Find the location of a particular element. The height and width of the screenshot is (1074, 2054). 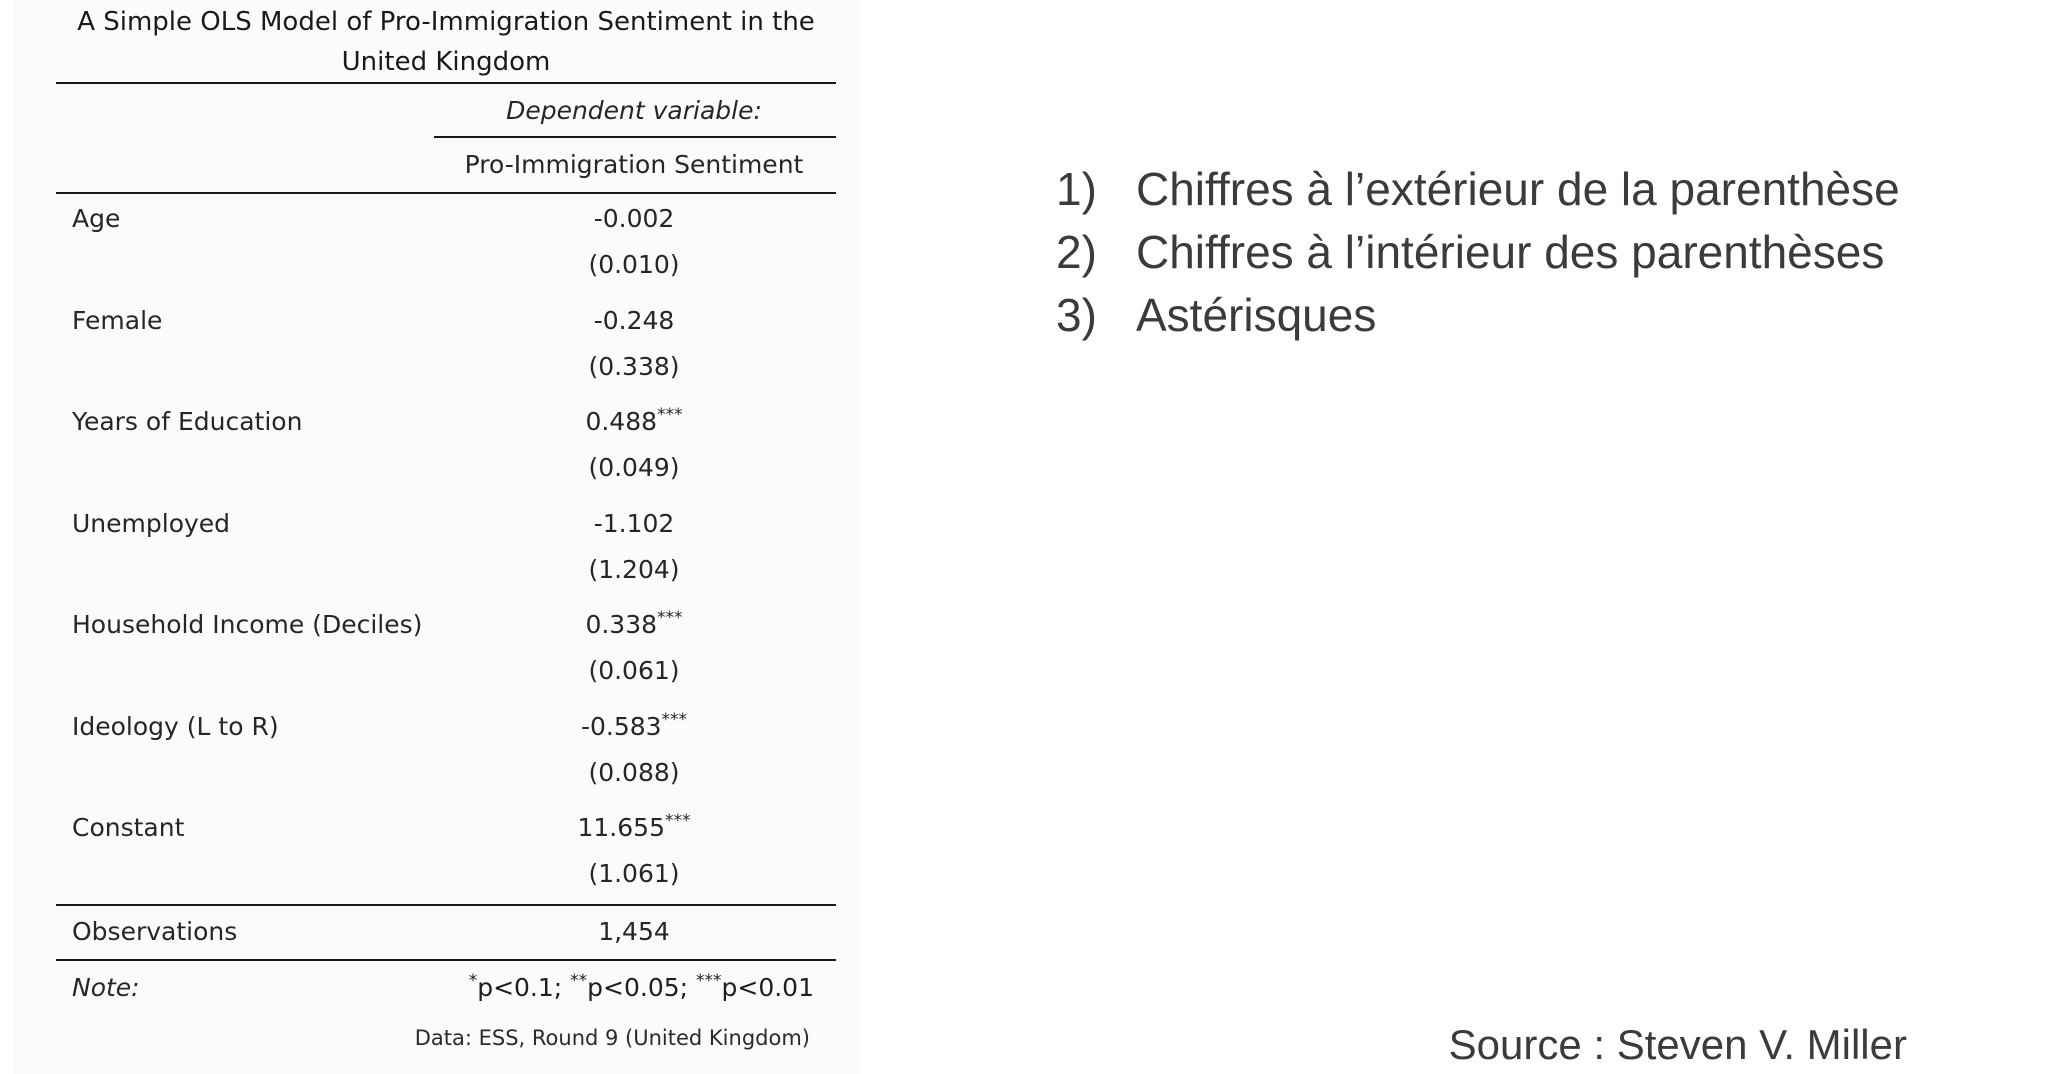

standard-error-value: (0.061) is located at coordinates (634, 670).